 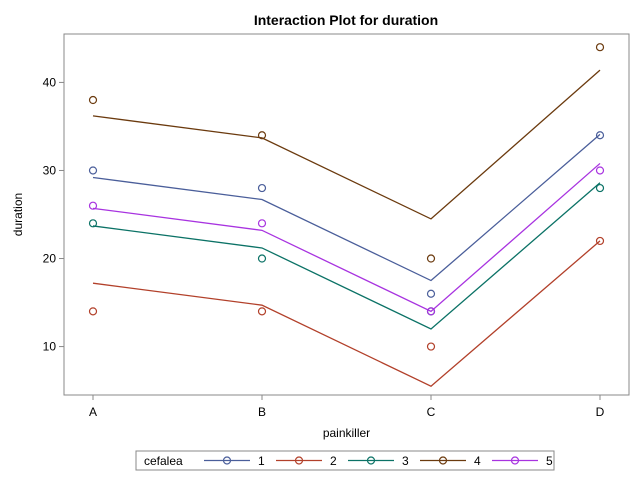 I want to click on legend: cefalea 1 2 3 4 5, so click(x=345, y=460).